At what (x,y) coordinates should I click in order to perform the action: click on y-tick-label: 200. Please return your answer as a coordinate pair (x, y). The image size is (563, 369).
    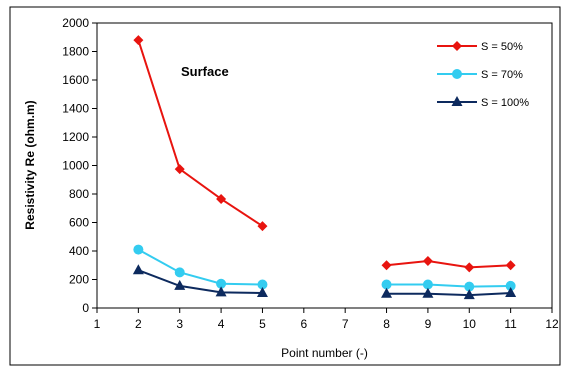
    Looking at the image, I should click on (79, 280).